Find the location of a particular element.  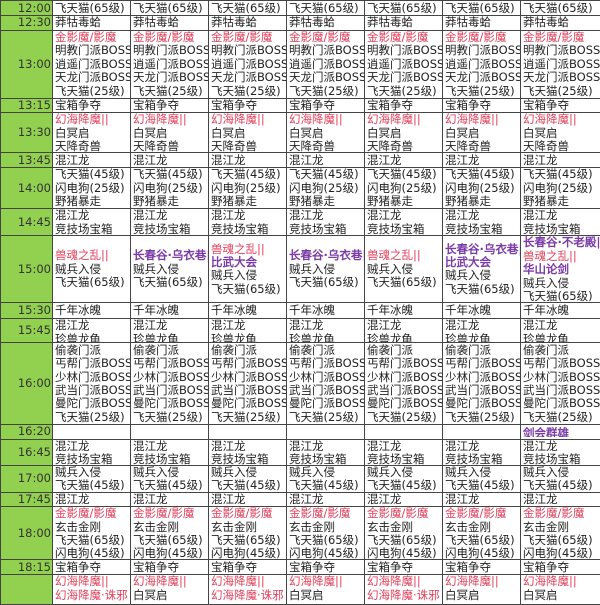

schedule-cell: 剑会群雄 is located at coordinates (560, 432).